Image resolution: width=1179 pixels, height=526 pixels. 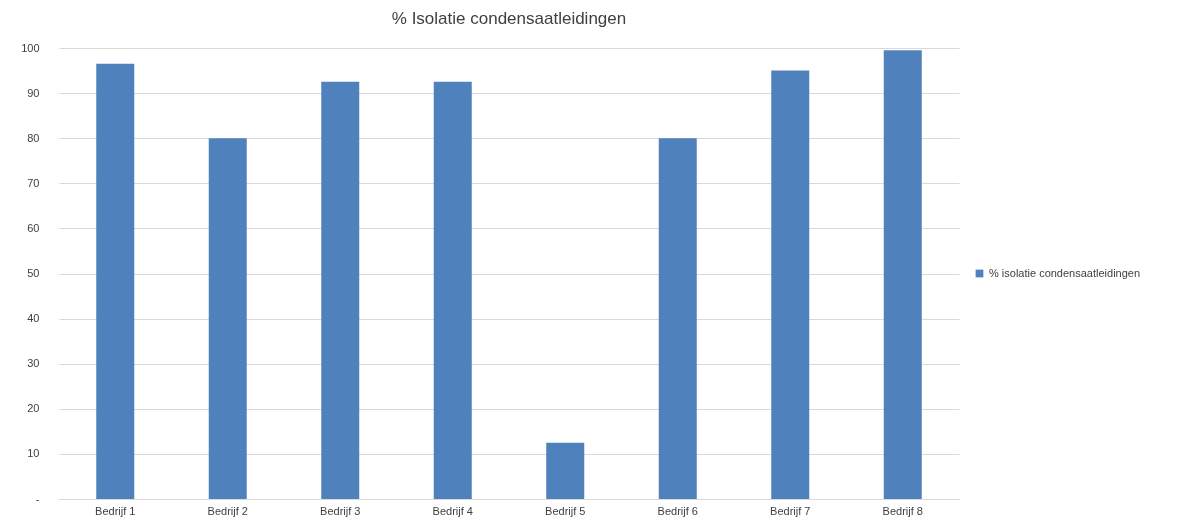 I want to click on y-tick-label: 100, so click(x=30, y=47).